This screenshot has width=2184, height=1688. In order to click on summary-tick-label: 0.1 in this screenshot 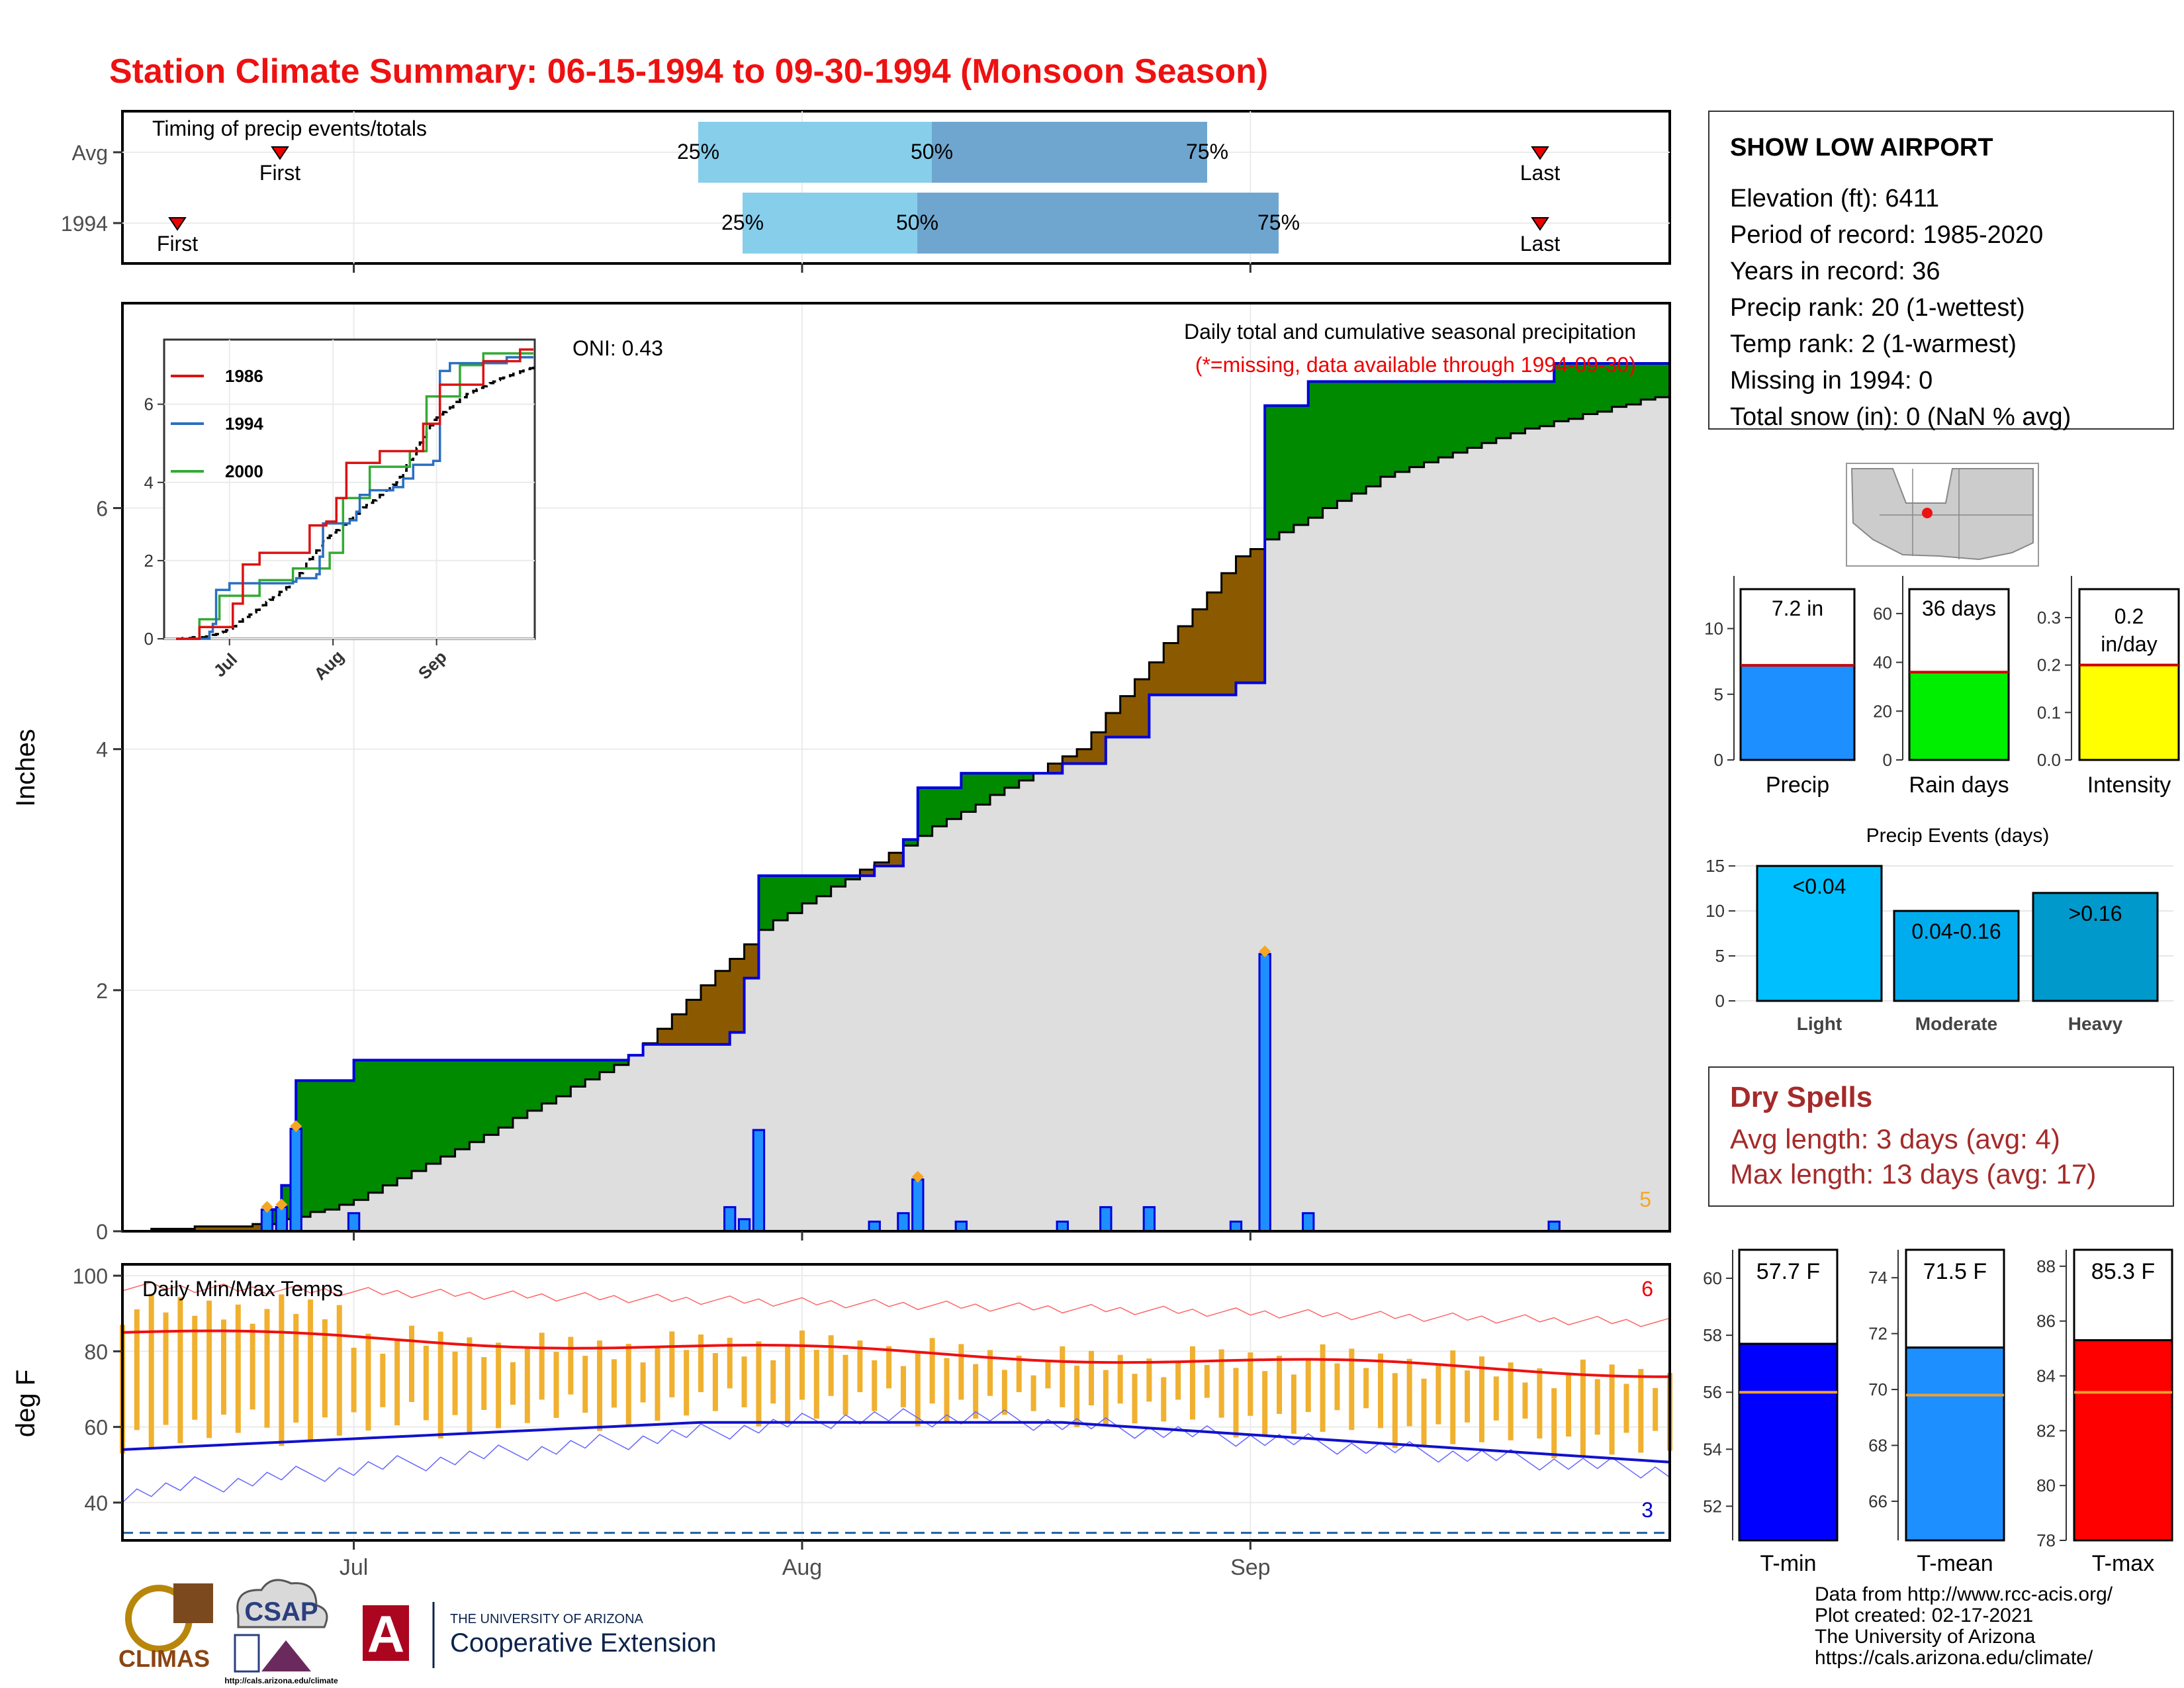, I will do `click(2049, 712)`.